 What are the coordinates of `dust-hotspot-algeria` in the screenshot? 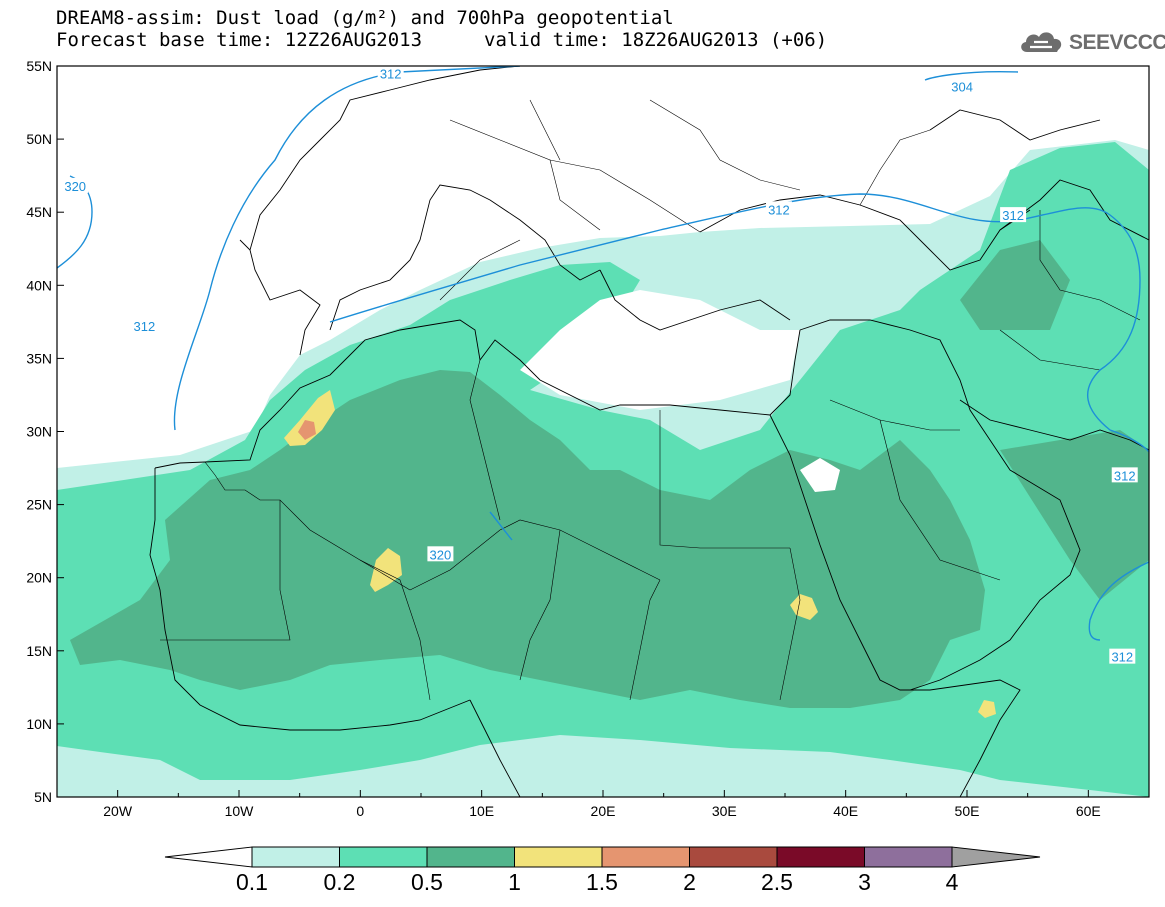 It's located at (386, 570).